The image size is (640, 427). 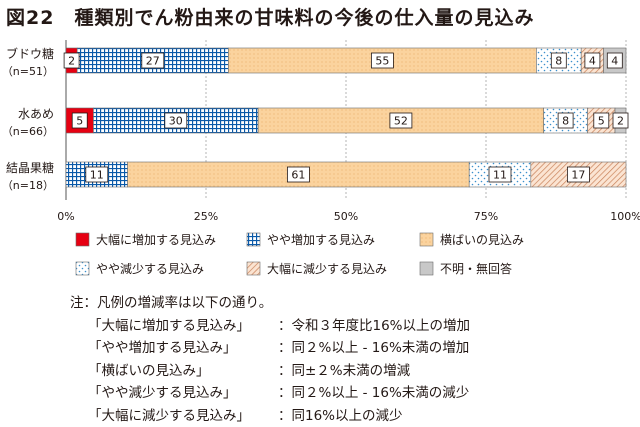 I want to click on note-item: 「横ばいの見込み」：同±２%未満の増減, so click(x=270, y=371).